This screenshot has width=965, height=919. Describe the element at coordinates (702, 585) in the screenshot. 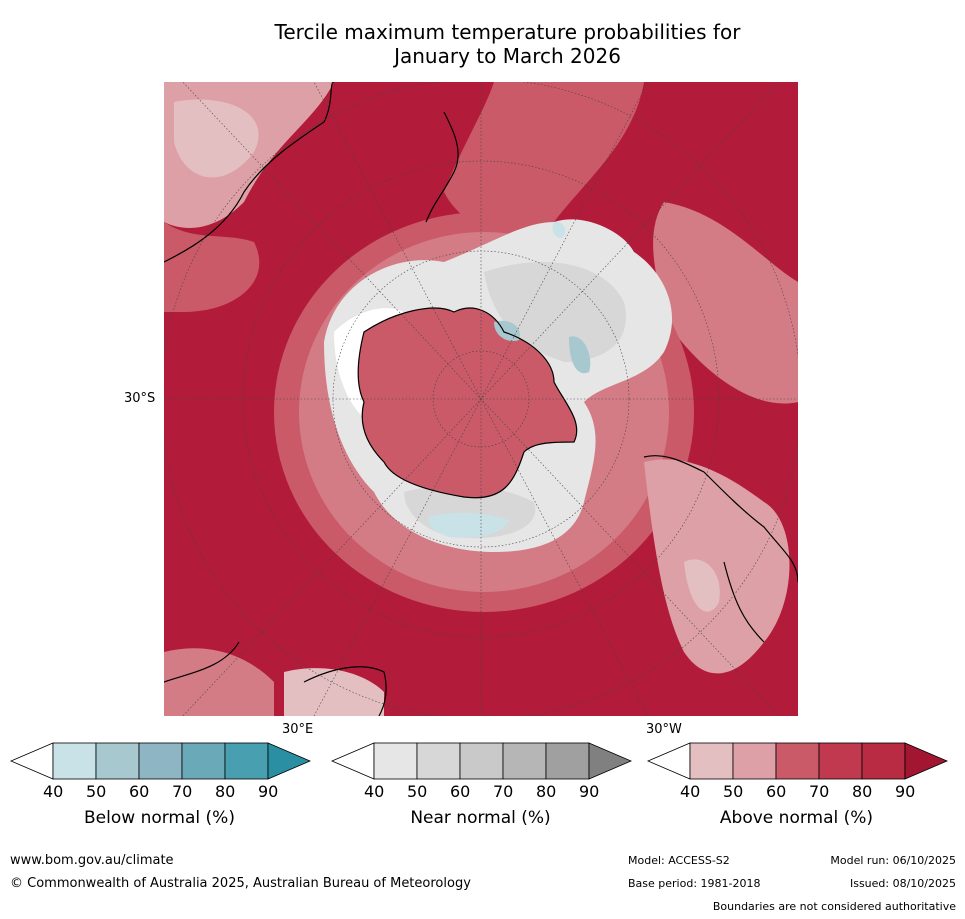

I see `patch-south-america-light` at that location.